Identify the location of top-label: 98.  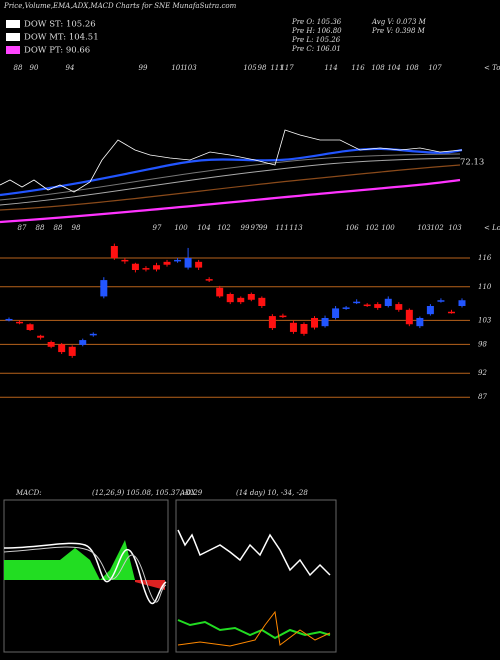
(262, 68).